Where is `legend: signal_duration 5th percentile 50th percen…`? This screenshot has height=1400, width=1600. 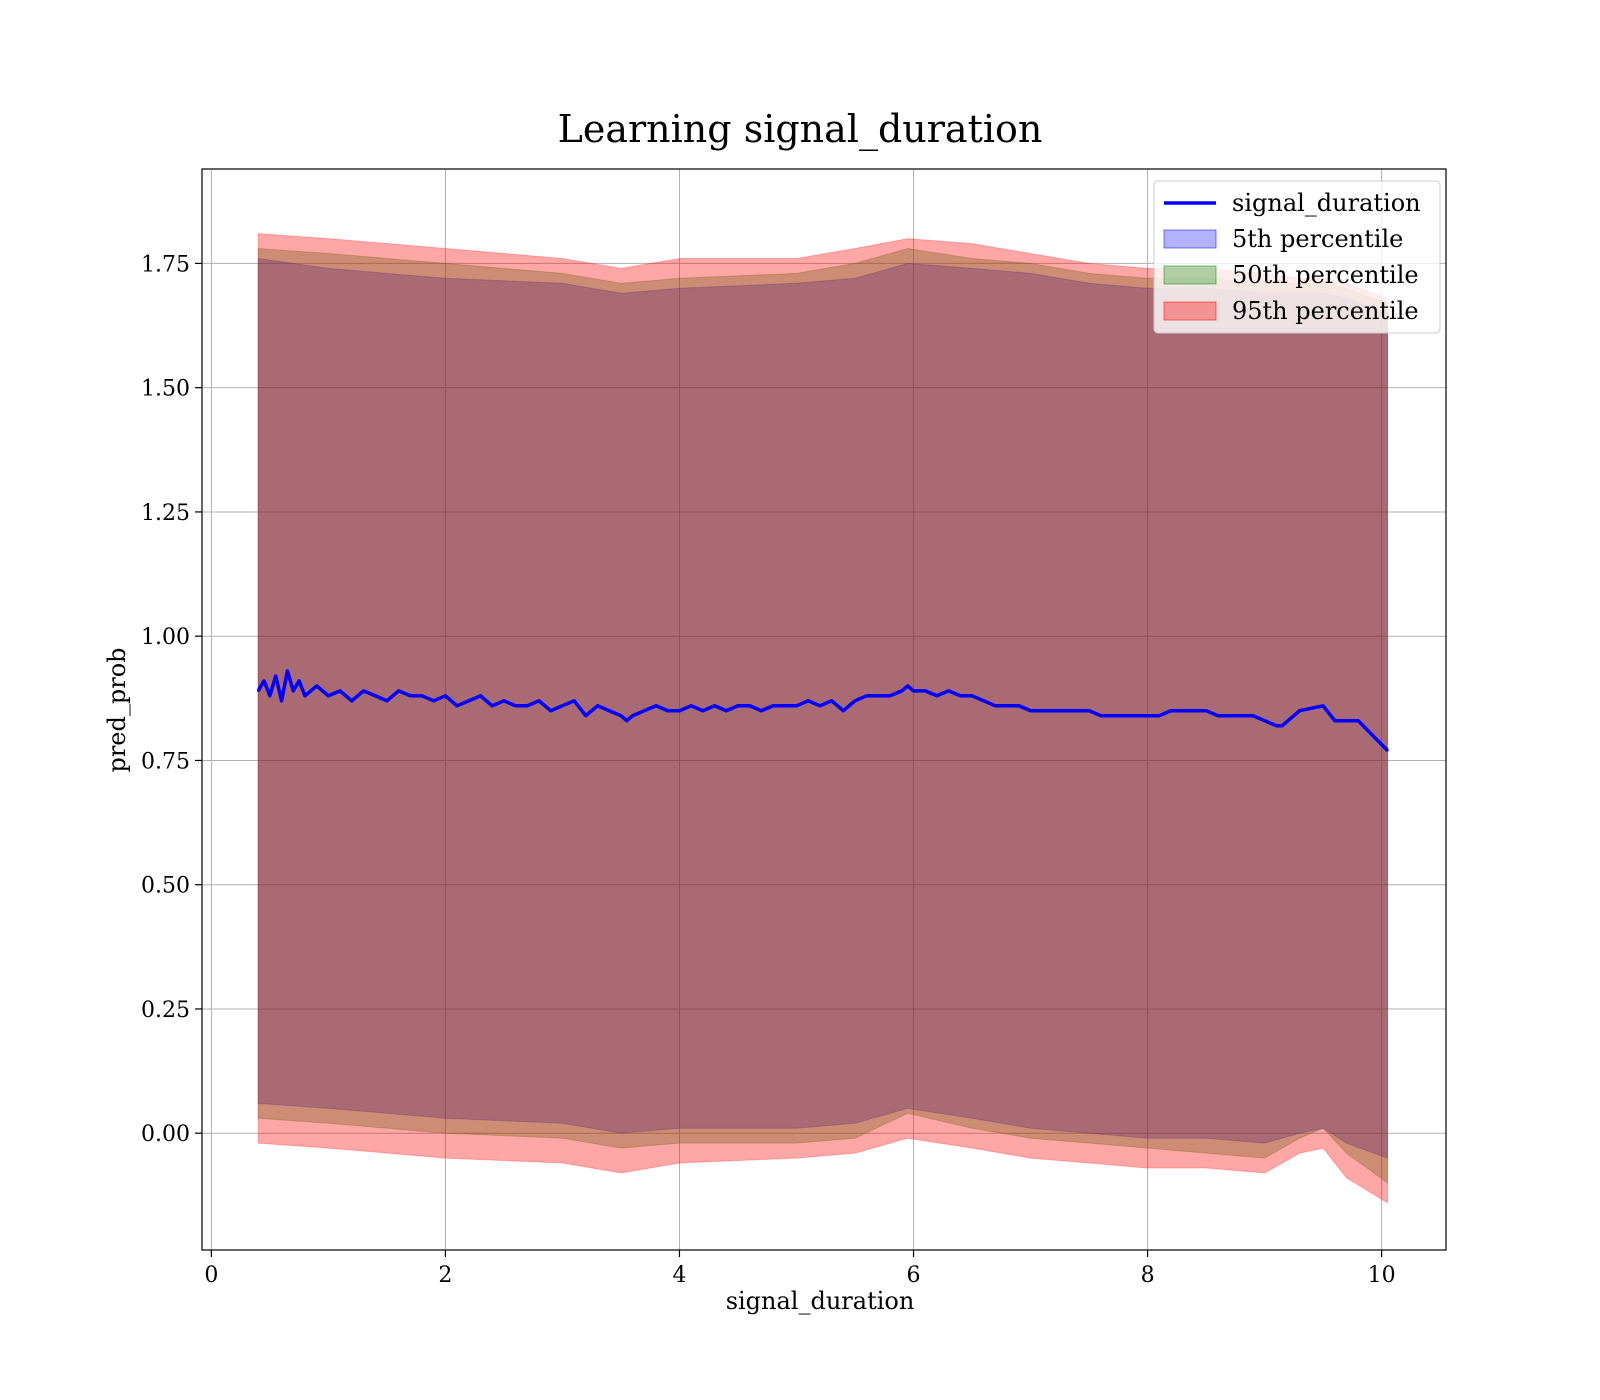 legend: signal_duration 5th percentile 50th percen… is located at coordinates (1297, 257).